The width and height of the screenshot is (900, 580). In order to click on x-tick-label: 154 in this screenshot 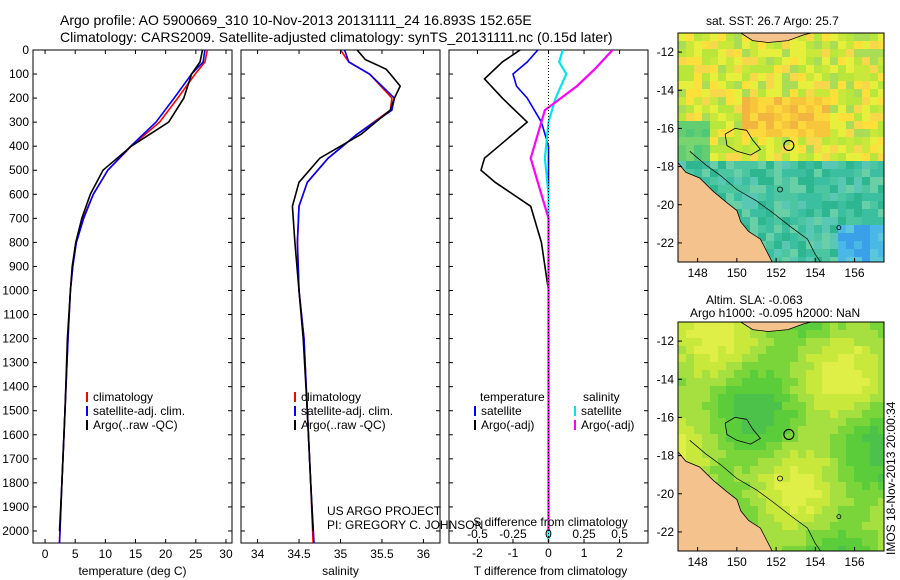, I will do `click(815, 273)`.